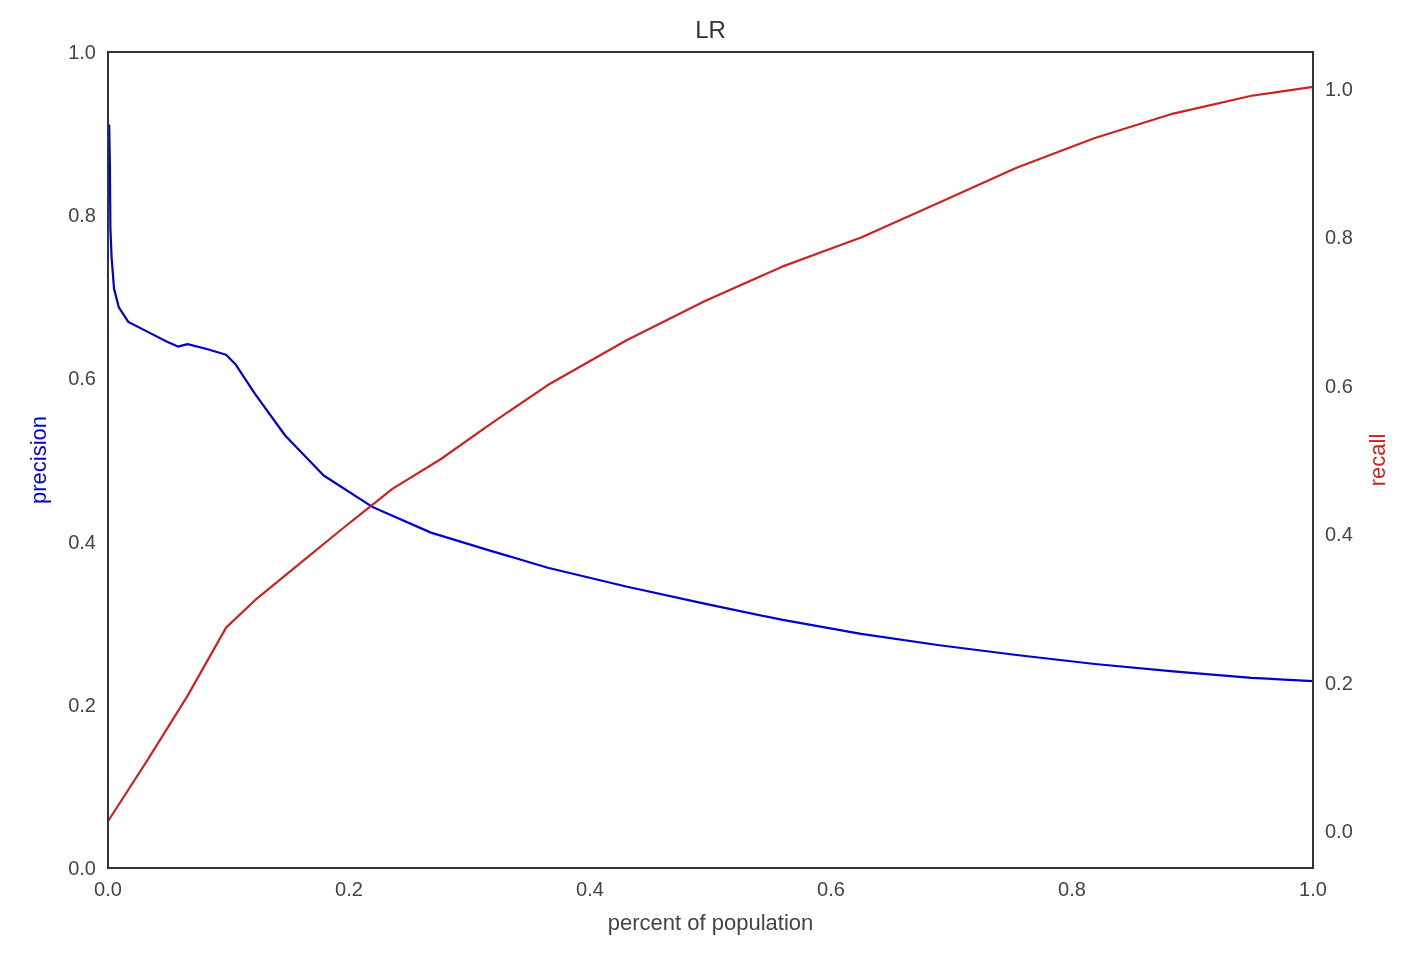 This screenshot has height=962, width=1427. I want to click on y-tick-label: 0.8, so click(82, 215).